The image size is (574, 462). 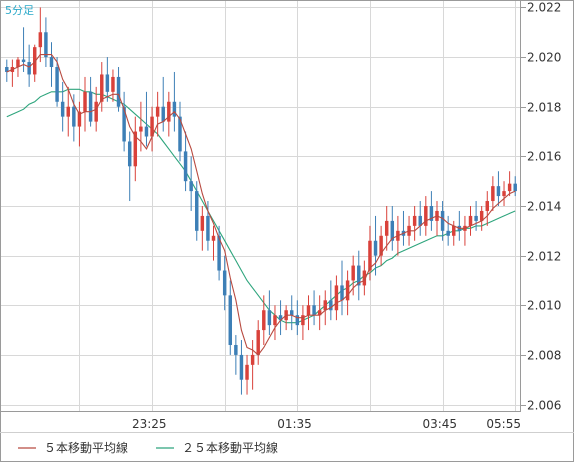 What do you see at coordinates (544, 8) in the screenshot?
I see `y-tick-label: 2.022` at bounding box center [544, 8].